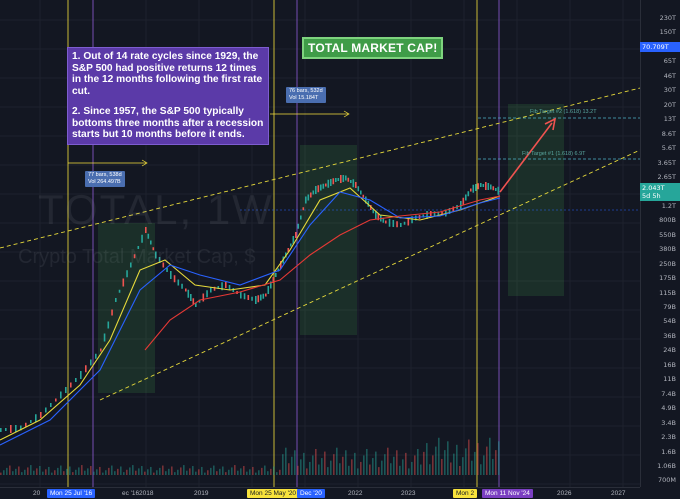 The width and height of the screenshot is (680, 499). What do you see at coordinates (71, 493) in the screenshot?
I see `time-badge-jul-2016: Mon 25 Jul '16` at bounding box center [71, 493].